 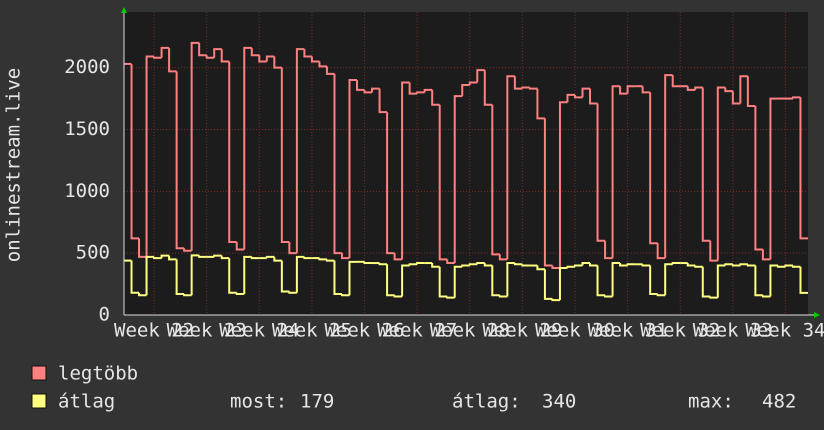 What do you see at coordinates (104, 315) in the screenshot?
I see `y-tick-label: 0` at bounding box center [104, 315].